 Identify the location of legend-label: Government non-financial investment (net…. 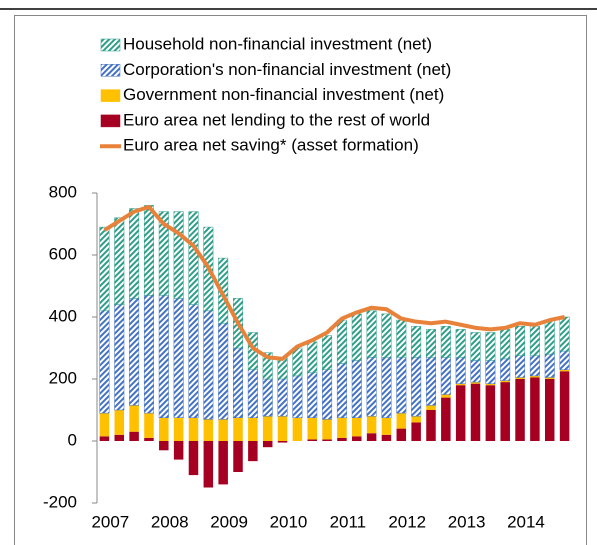
(283, 94).